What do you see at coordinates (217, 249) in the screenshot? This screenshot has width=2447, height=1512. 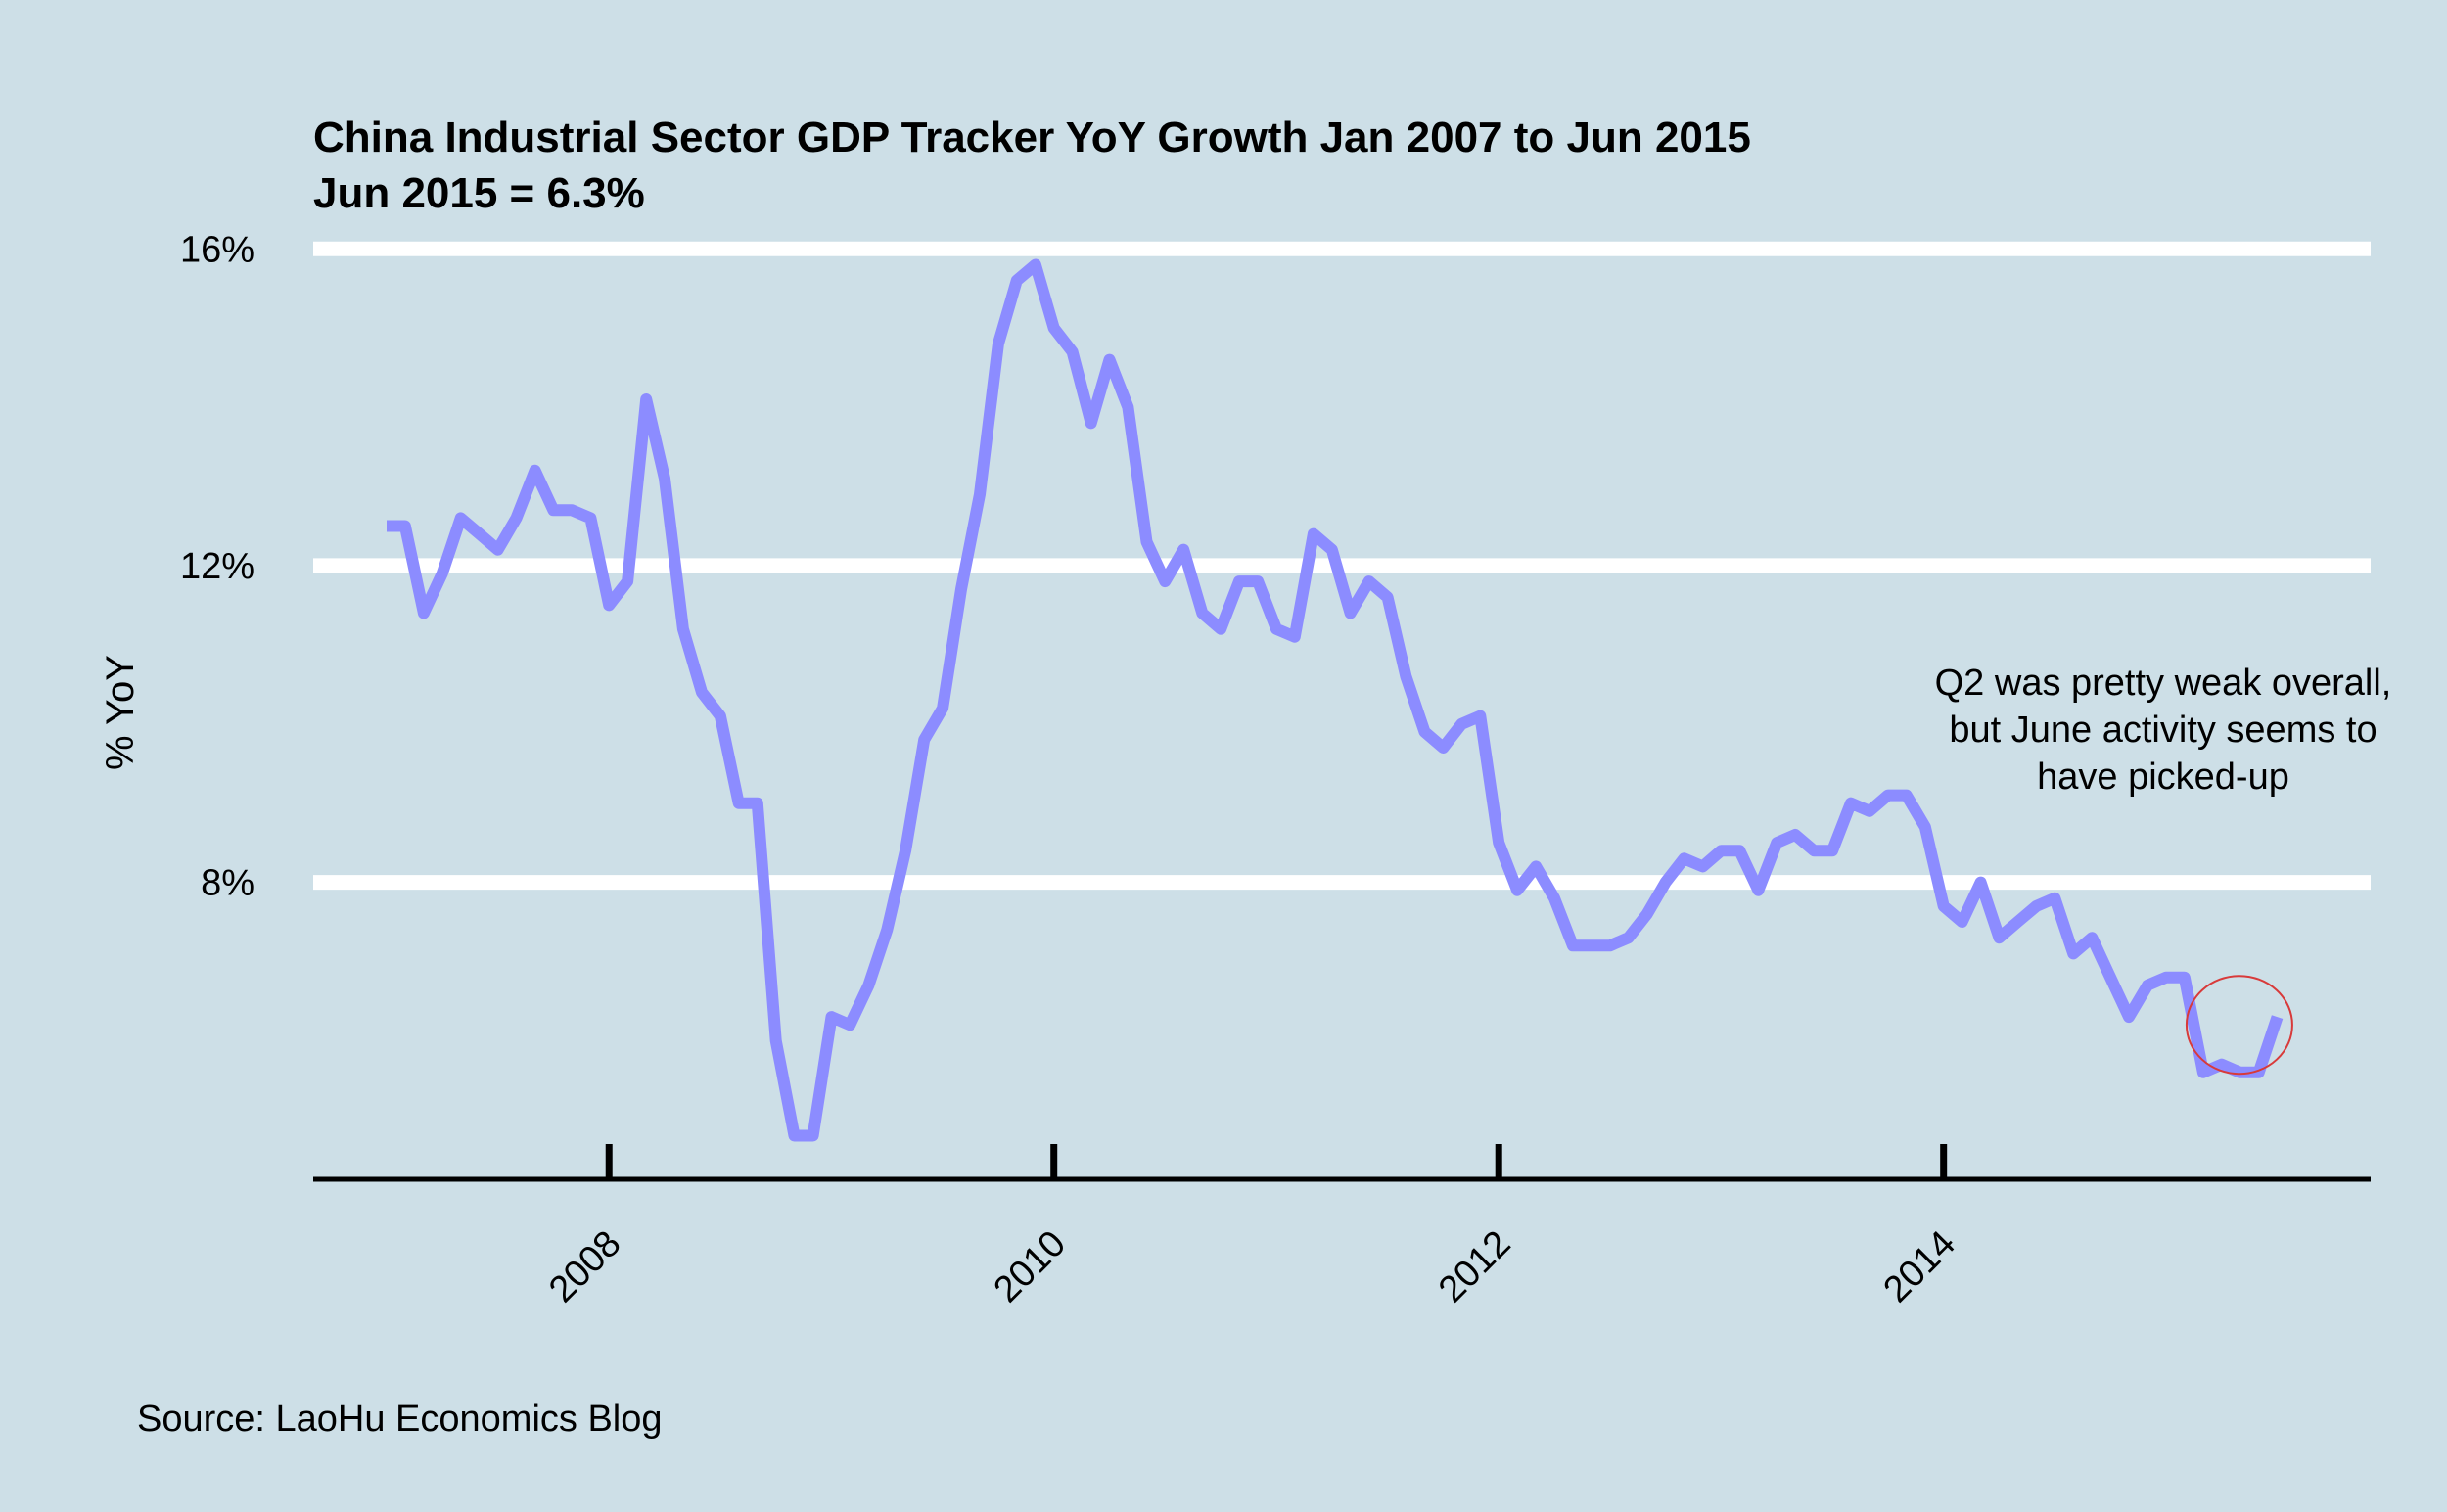 I see `y-tick-label: 16%` at bounding box center [217, 249].